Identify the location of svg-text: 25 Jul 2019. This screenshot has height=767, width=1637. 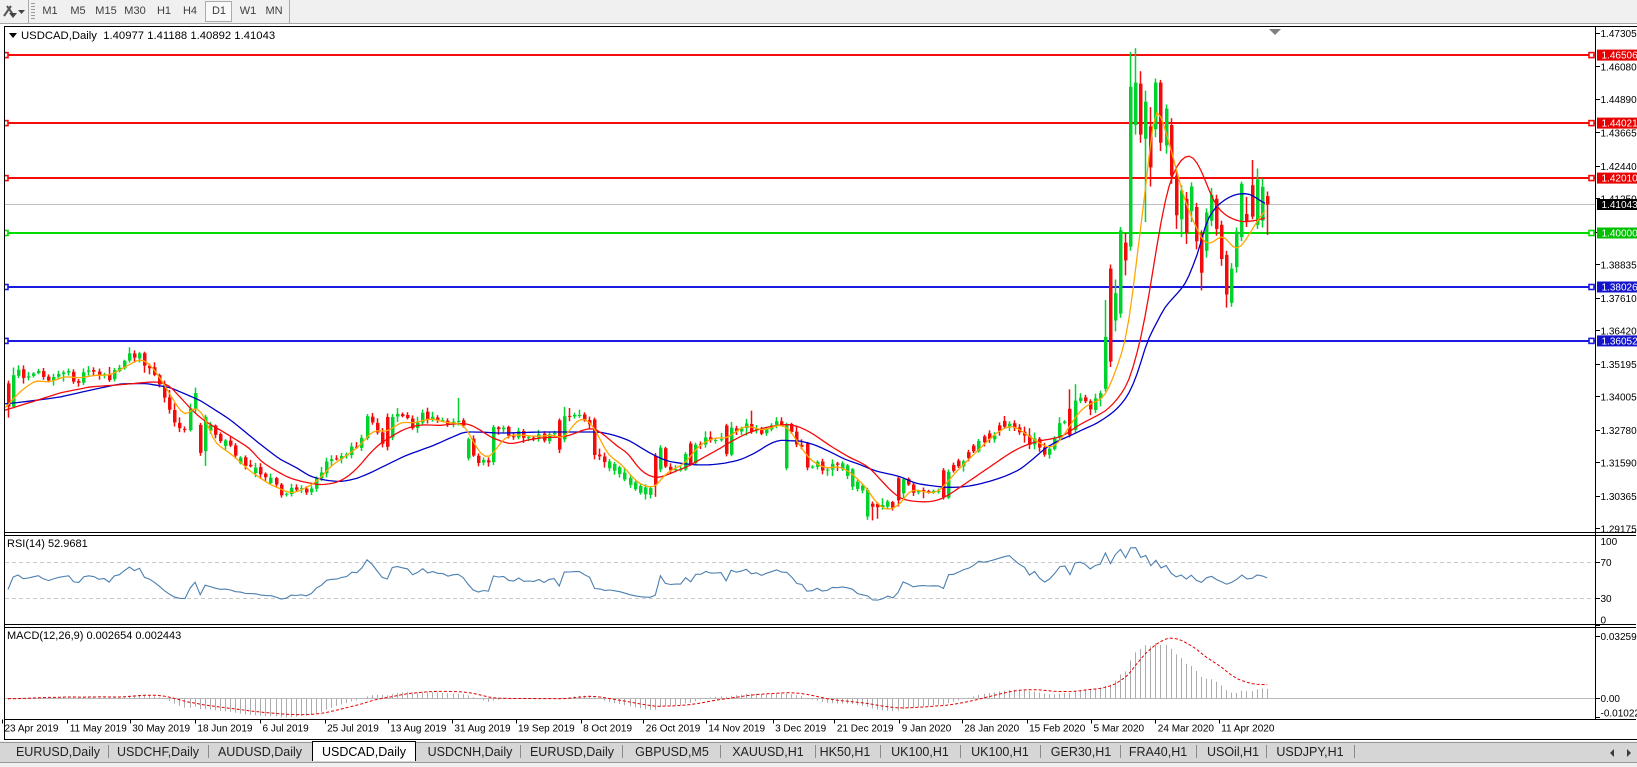
(353, 729).